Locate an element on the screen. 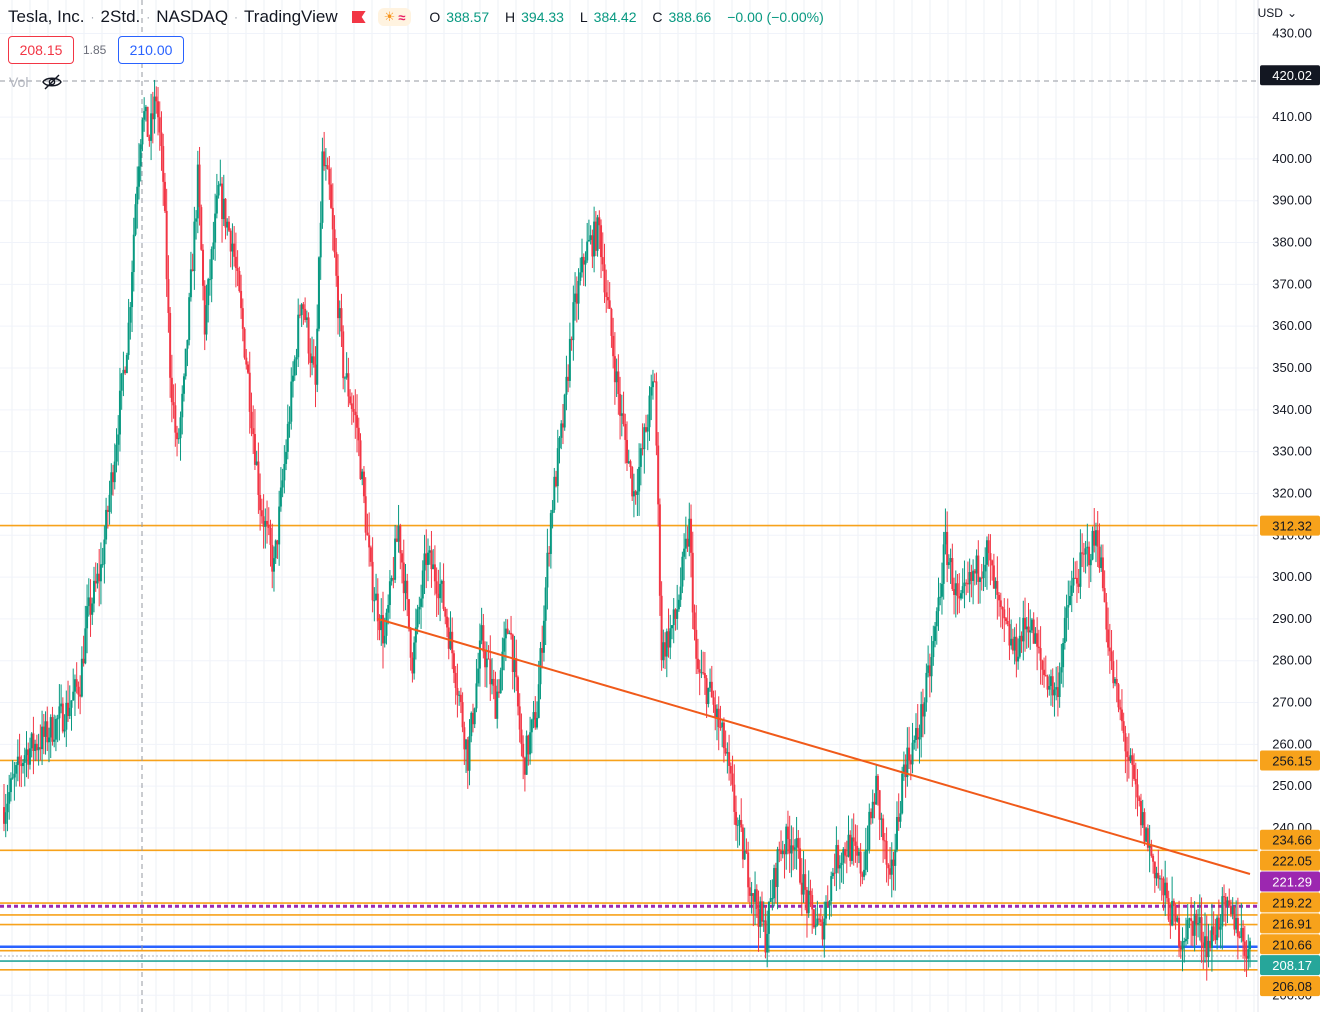 This screenshot has width=1323, height=1012. price-tick-label: 360.00 is located at coordinates (1292, 325).